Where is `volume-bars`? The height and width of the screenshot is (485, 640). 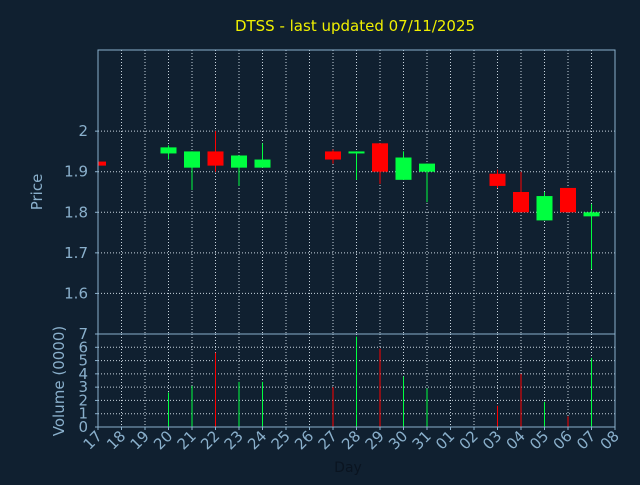 volume-bars is located at coordinates (380, 381).